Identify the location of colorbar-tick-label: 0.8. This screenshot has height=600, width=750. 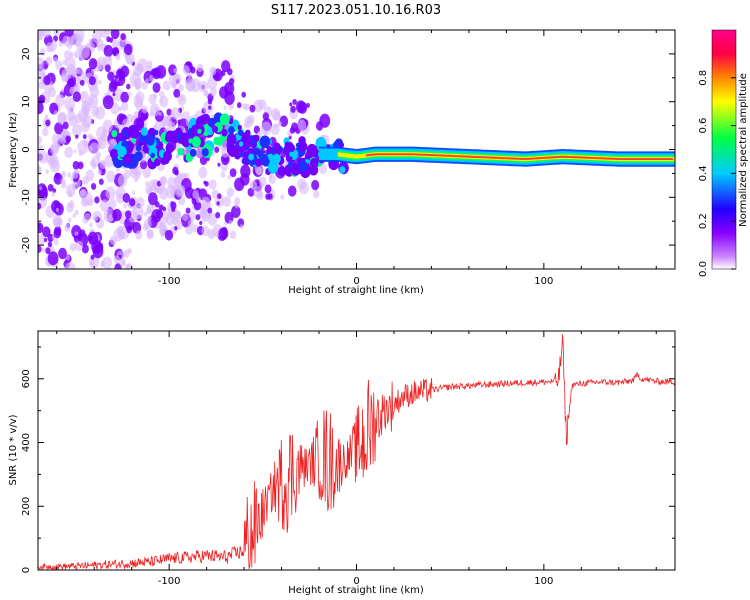
(703, 78).